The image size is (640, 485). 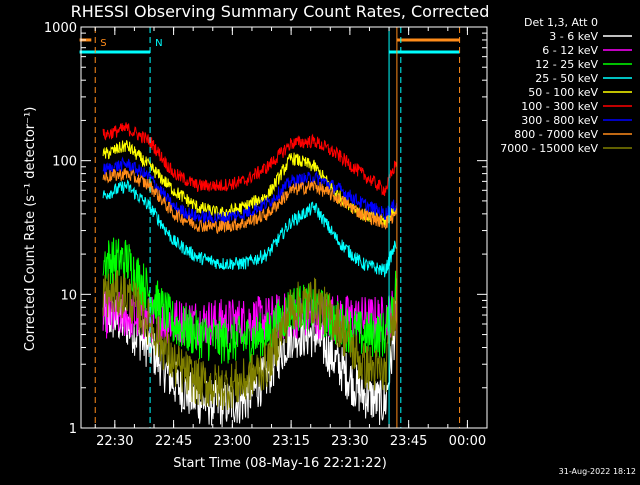 What do you see at coordinates (561, 22) in the screenshot?
I see `legend-header: Det 1,3, Att 0` at bounding box center [561, 22].